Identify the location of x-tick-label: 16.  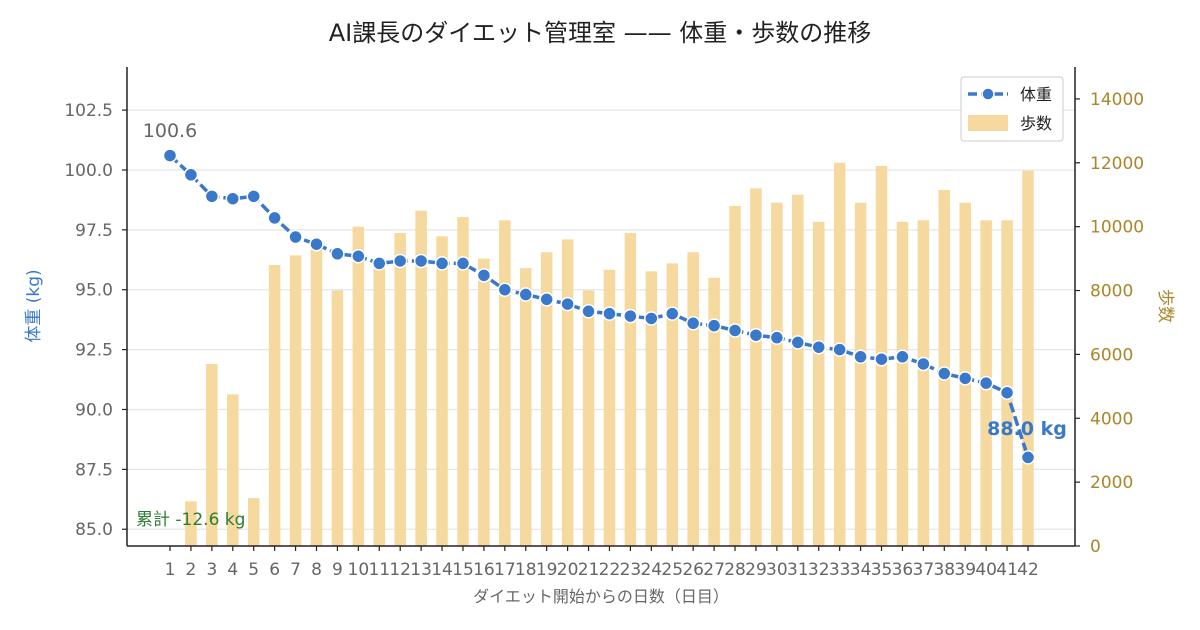
(484, 570).